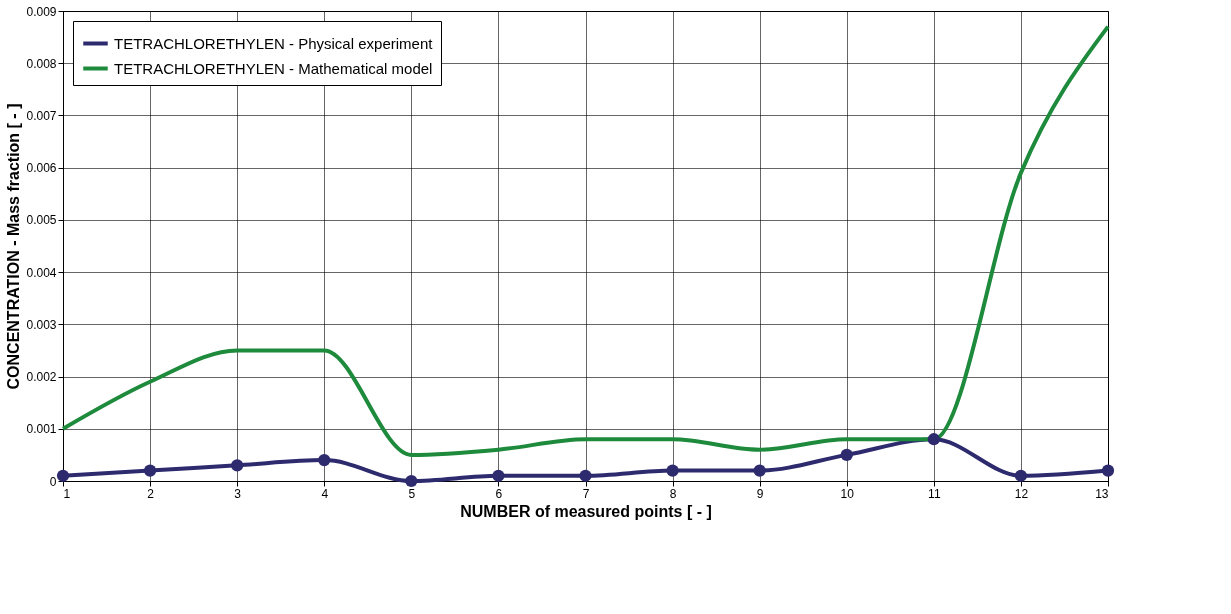  I want to click on x-tick-label: 8, so click(673, 493).